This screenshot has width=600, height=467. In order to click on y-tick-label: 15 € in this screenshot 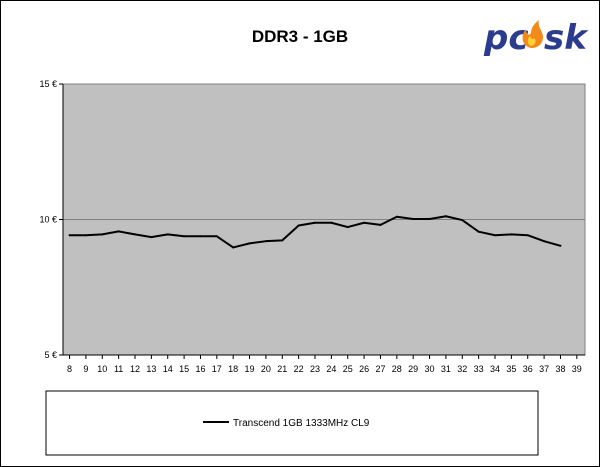, I will do `click(48, 84)`.